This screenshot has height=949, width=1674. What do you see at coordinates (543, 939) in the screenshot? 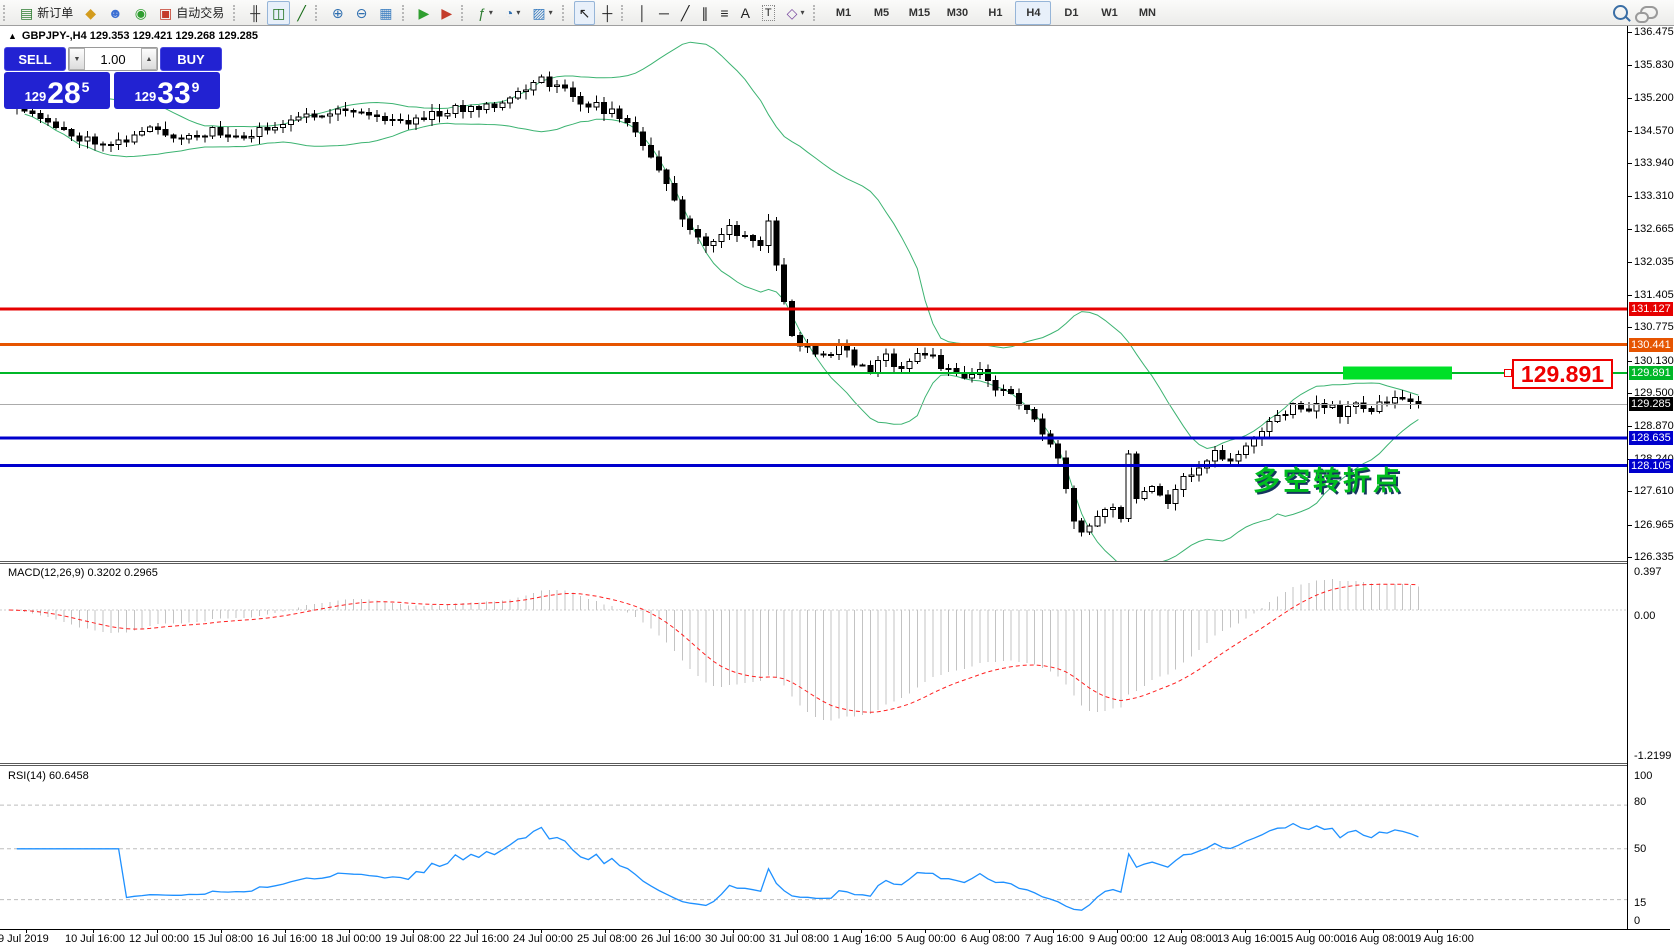
I see `time-tick-label: 24 Jul 00:00` at bounding box center [543, 939].